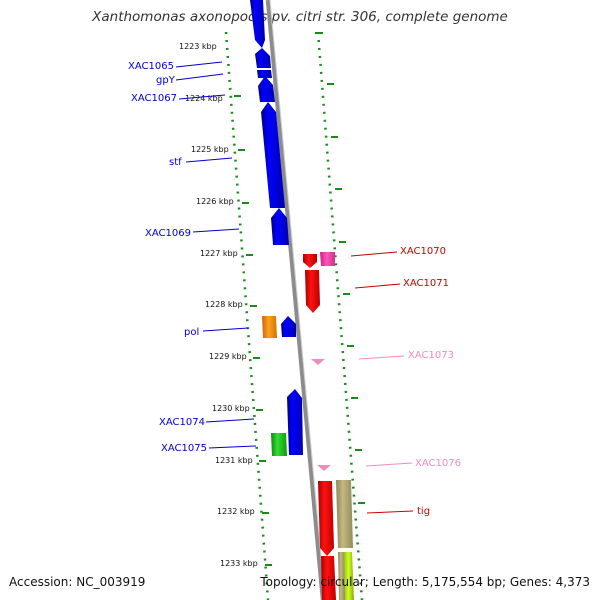  Describe the element at coordinates (228, 356) in the screenshot. I see `tick-label: 1229 kbp` at that location.